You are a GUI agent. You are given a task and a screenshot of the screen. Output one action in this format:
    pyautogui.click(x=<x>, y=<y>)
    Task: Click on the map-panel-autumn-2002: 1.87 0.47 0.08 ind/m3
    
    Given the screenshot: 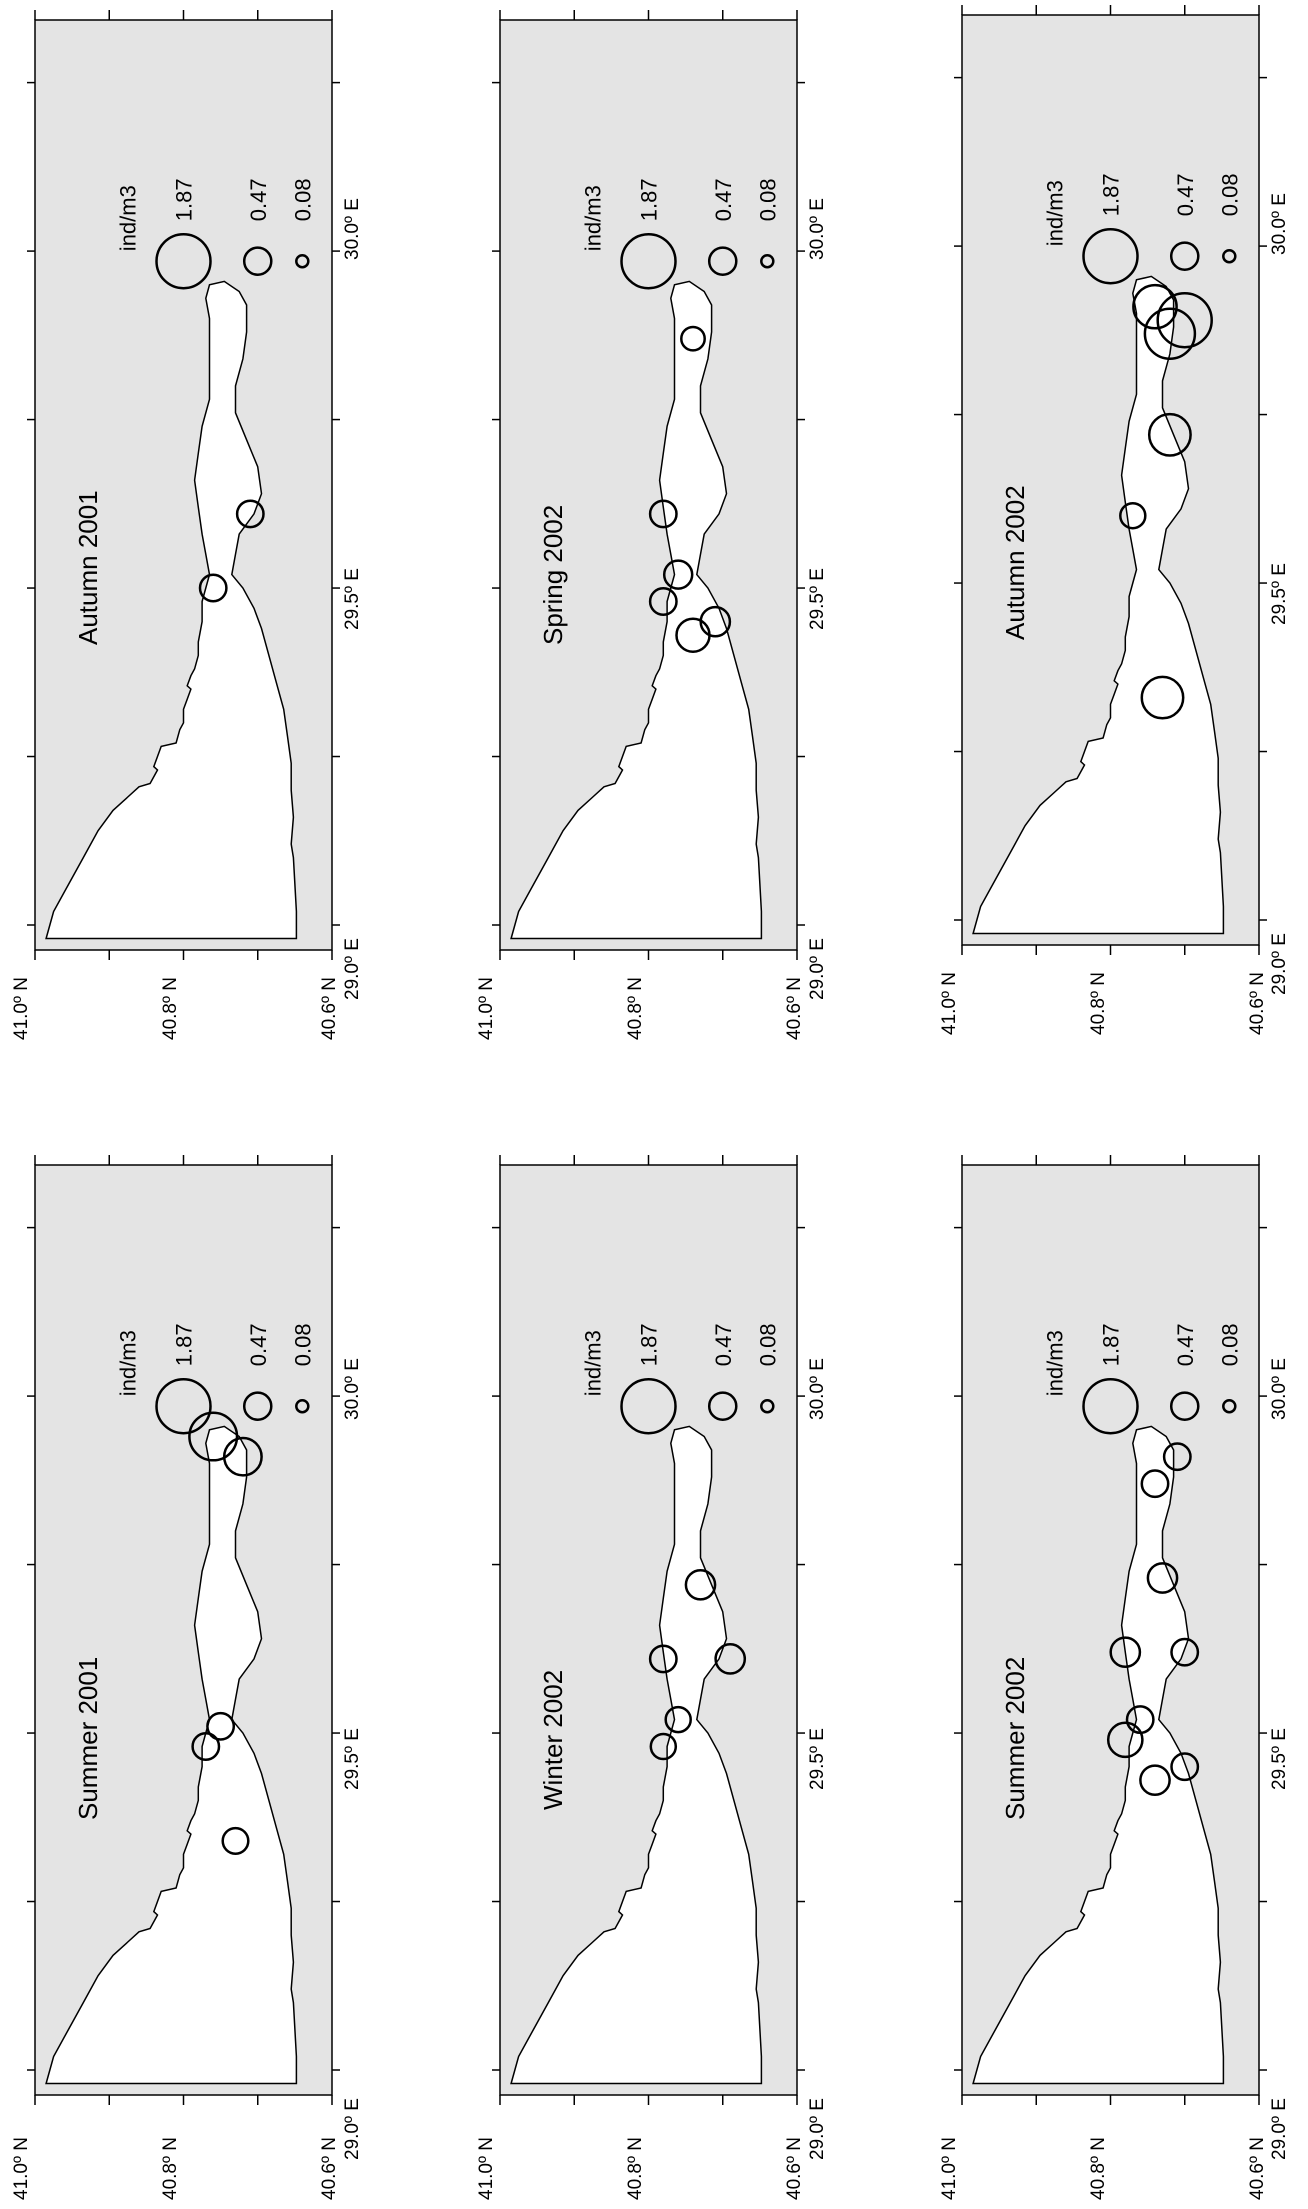 What is the action you would take?
    pyautogui.click(x=1110, y=480)
    